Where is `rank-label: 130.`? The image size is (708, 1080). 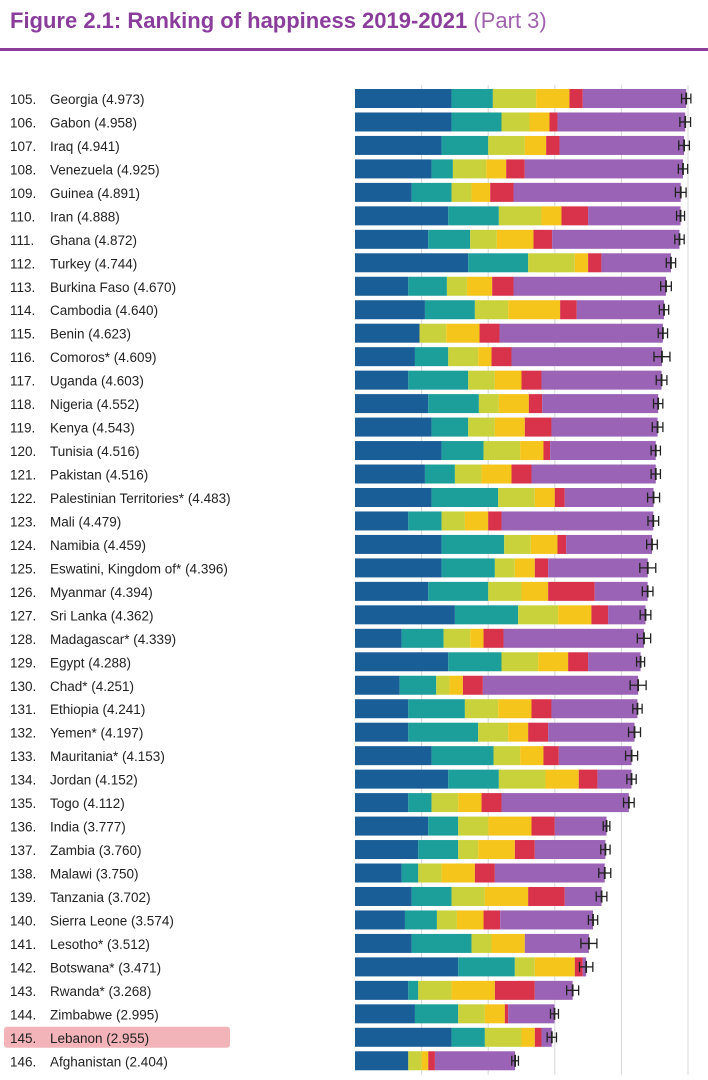 rank-label: 130. is located at coordinates (23, 686).